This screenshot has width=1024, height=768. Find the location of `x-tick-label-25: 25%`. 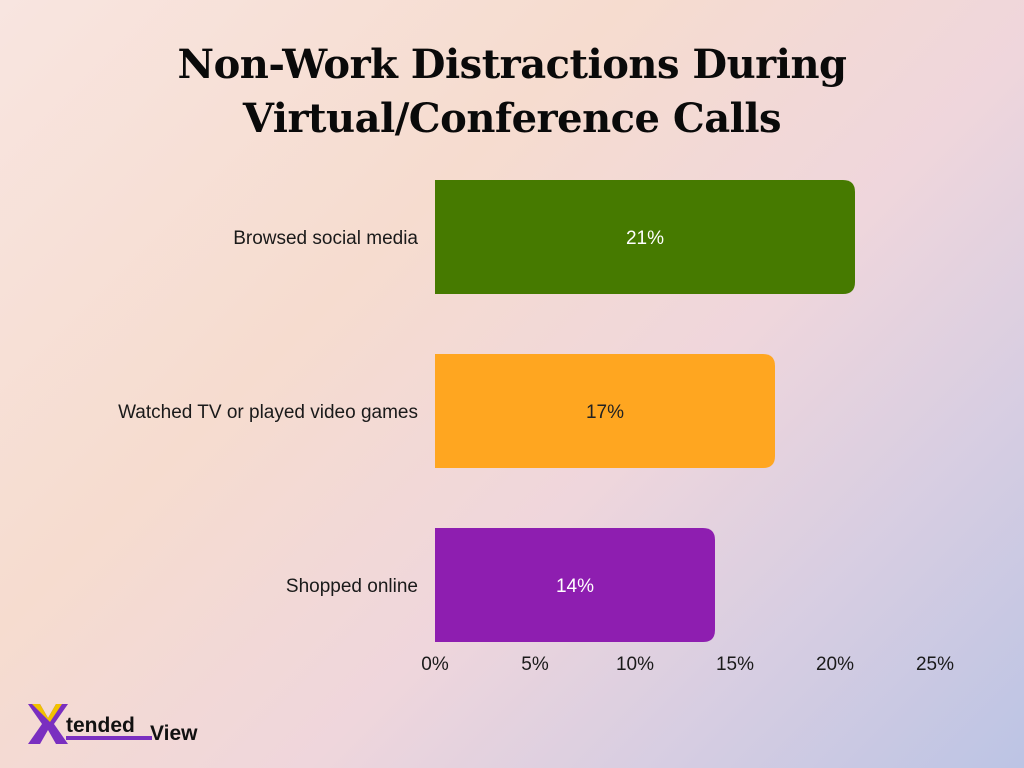

x-tick-label-25: 25% is located at coordinates (935, 664).